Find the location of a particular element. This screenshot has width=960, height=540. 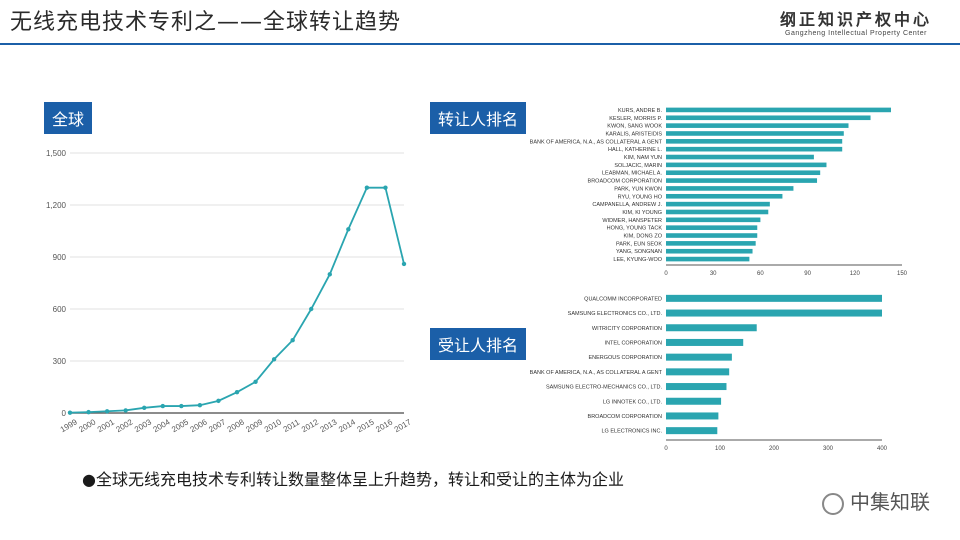

bar-category-label: KARALIS, ARISTEIDIS is located at coordinates (633, 134).